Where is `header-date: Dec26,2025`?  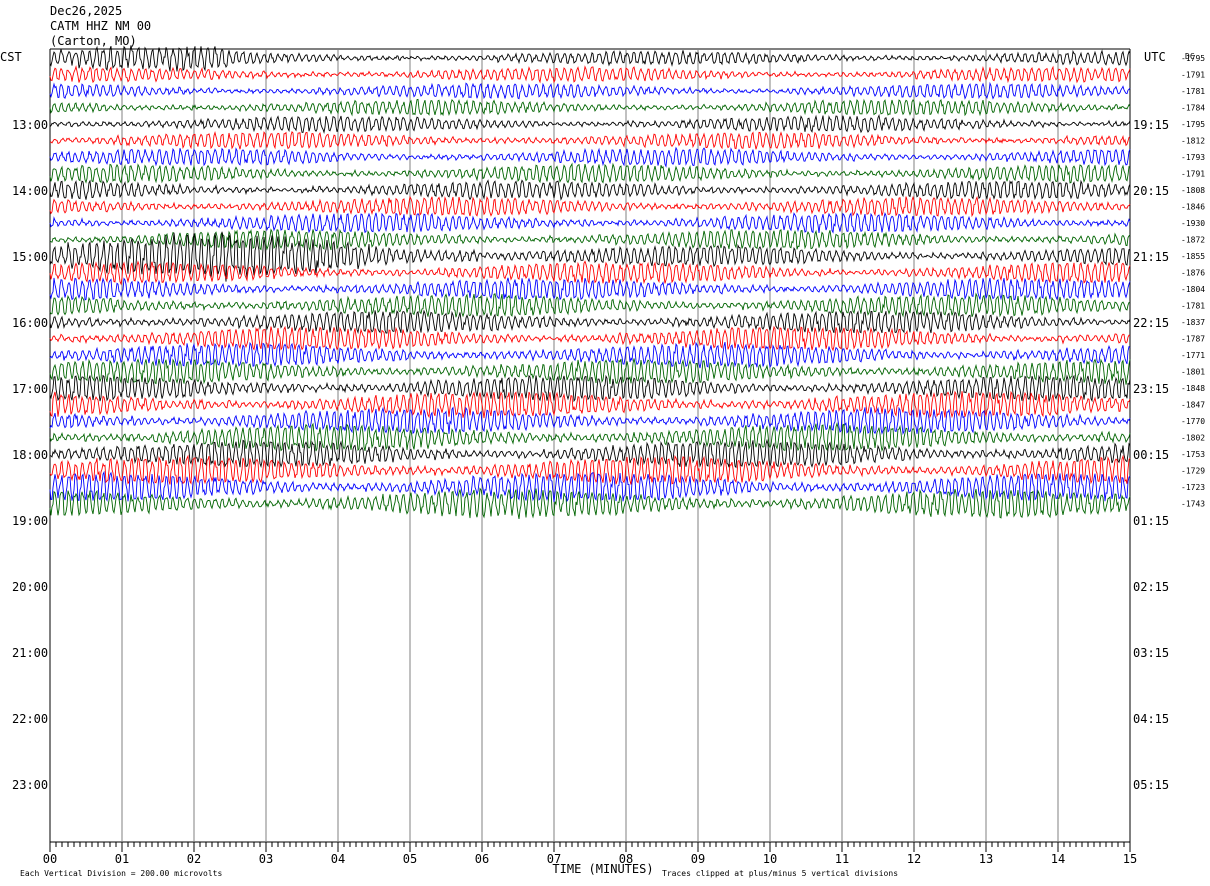 header-date: Dec26,2025 is located at coordinates (86, 11).